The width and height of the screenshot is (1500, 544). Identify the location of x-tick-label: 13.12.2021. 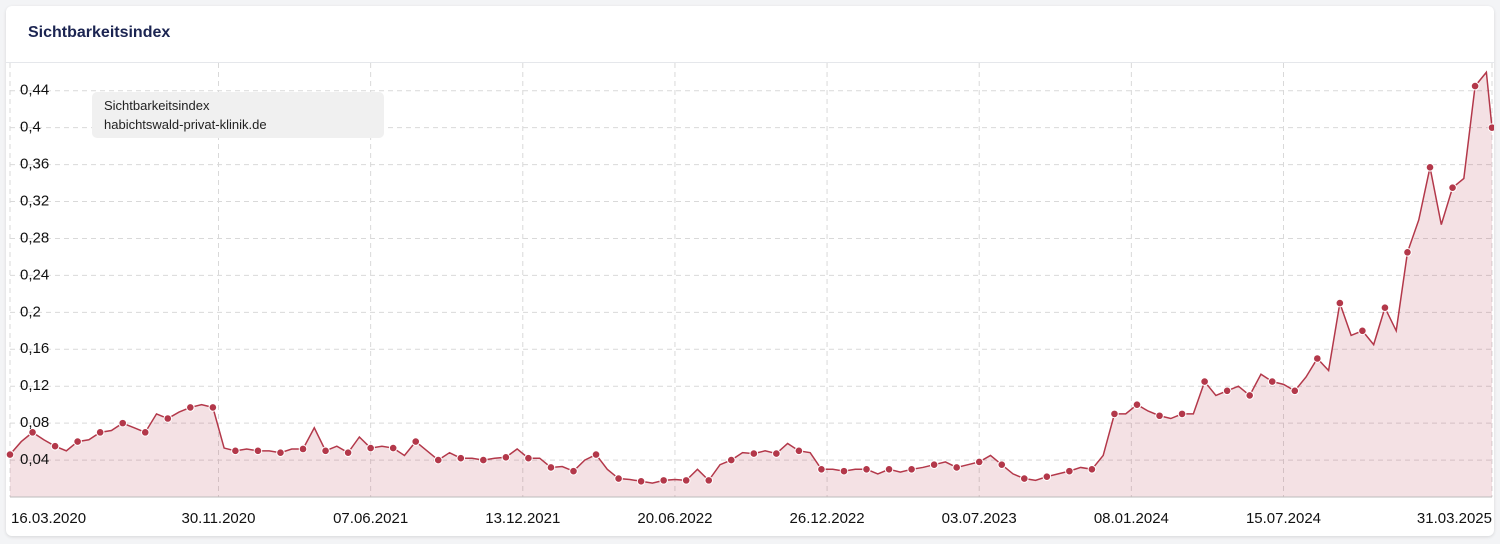
(522, 518).